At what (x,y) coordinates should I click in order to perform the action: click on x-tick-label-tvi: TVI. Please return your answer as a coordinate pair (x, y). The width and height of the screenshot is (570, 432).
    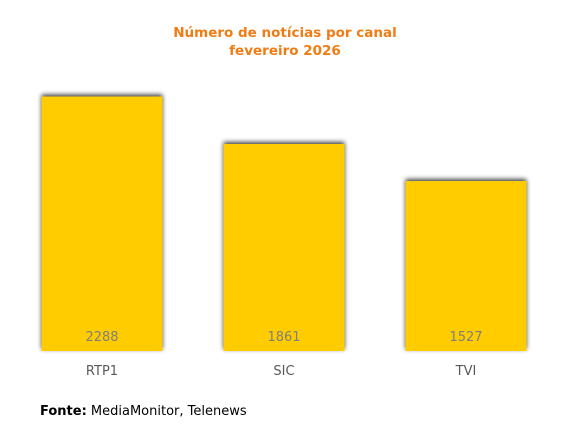
    Looking at the image, I should click on (466, 371).